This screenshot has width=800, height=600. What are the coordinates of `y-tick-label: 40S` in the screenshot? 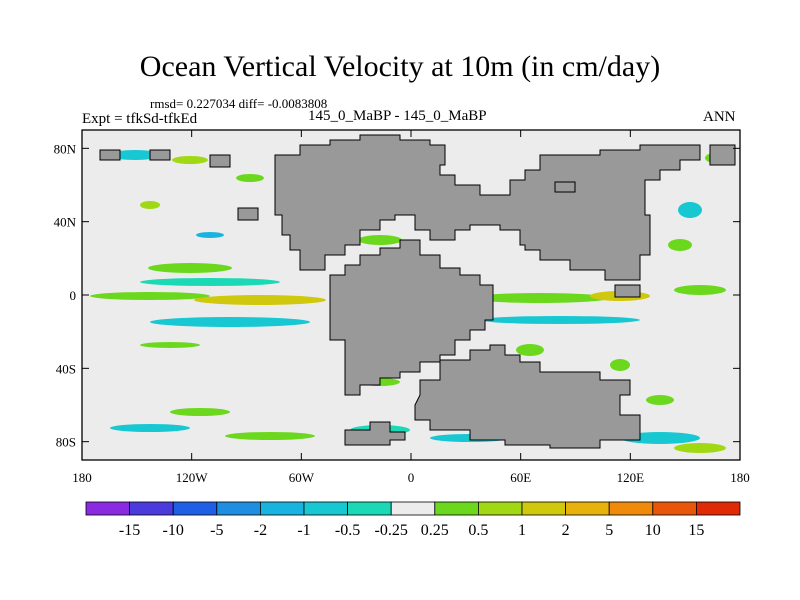 It's located at (66, 368).